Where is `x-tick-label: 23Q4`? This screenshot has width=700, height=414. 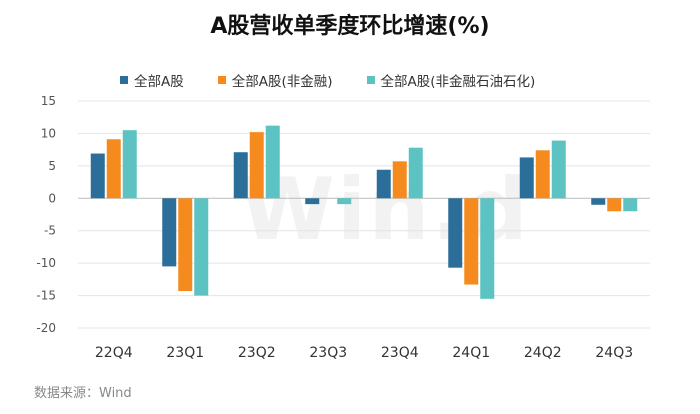 x-tick-label: 23Q4 is located at coordinates (400, 353).